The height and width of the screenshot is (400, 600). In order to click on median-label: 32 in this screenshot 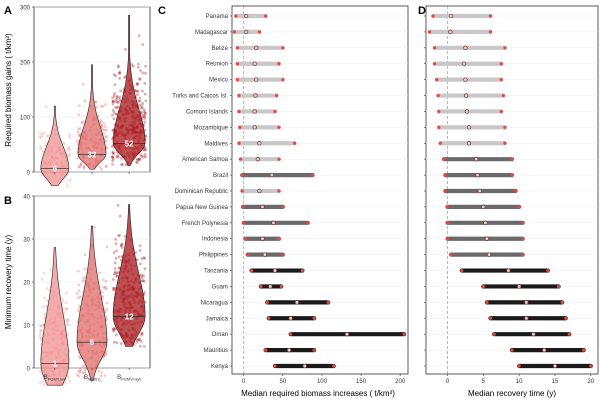, I will do `click(92, 154)`.